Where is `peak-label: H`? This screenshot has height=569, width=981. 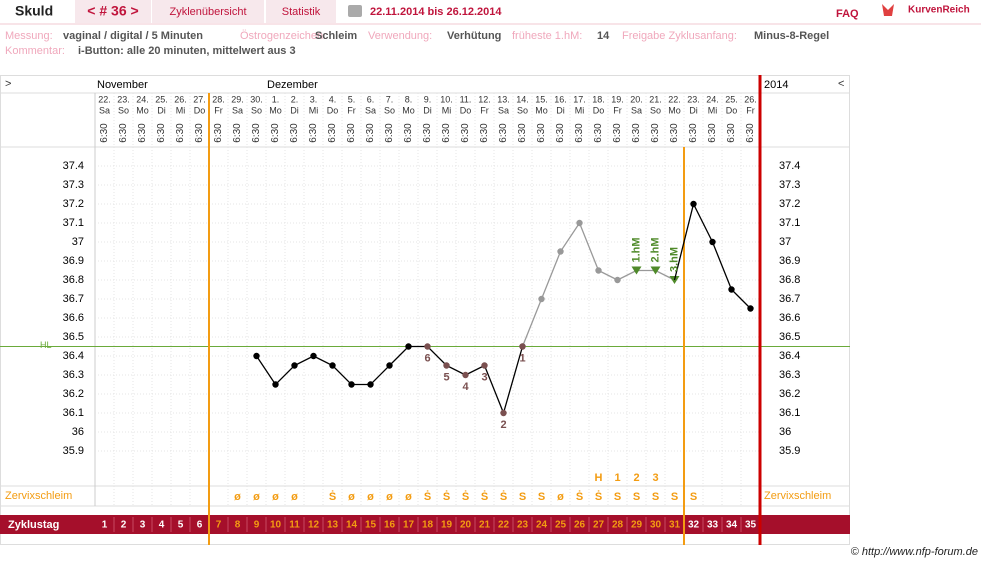
peak-label: H is located at coordinates (599, 478).